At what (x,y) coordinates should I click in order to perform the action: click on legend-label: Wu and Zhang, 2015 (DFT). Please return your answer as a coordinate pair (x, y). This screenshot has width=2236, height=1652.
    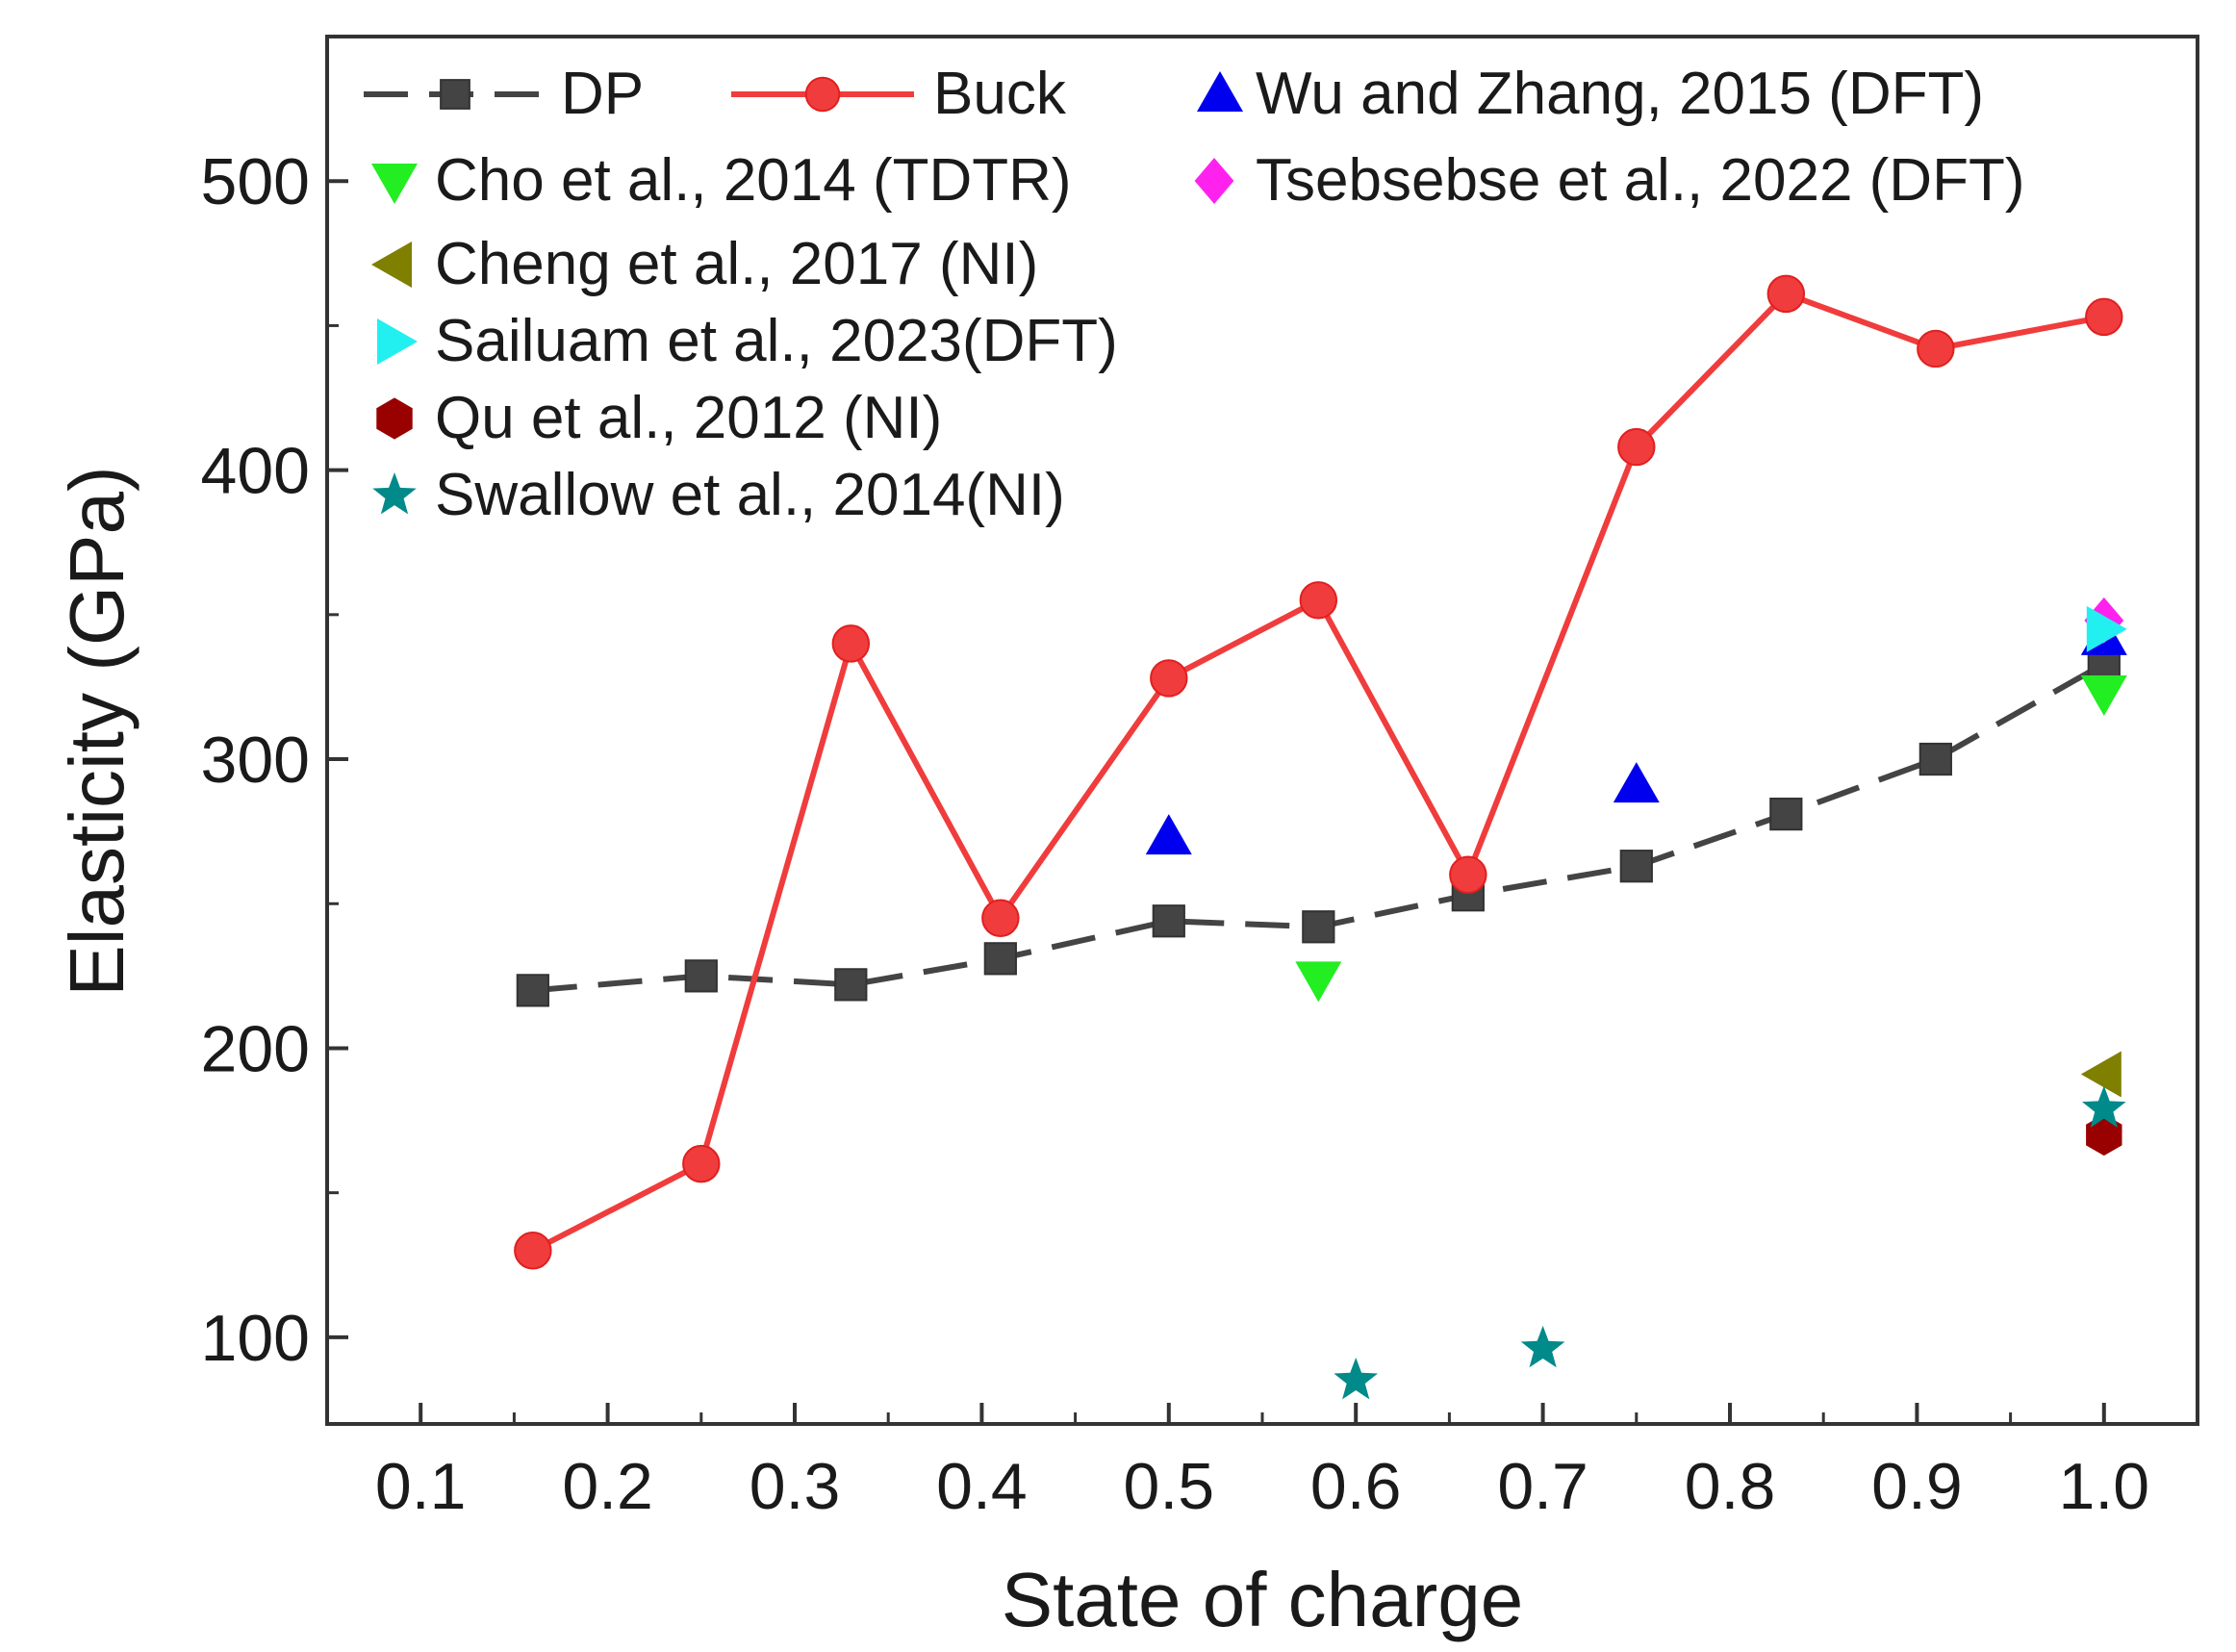
    Looking at the image, I should click on (1620, 94).